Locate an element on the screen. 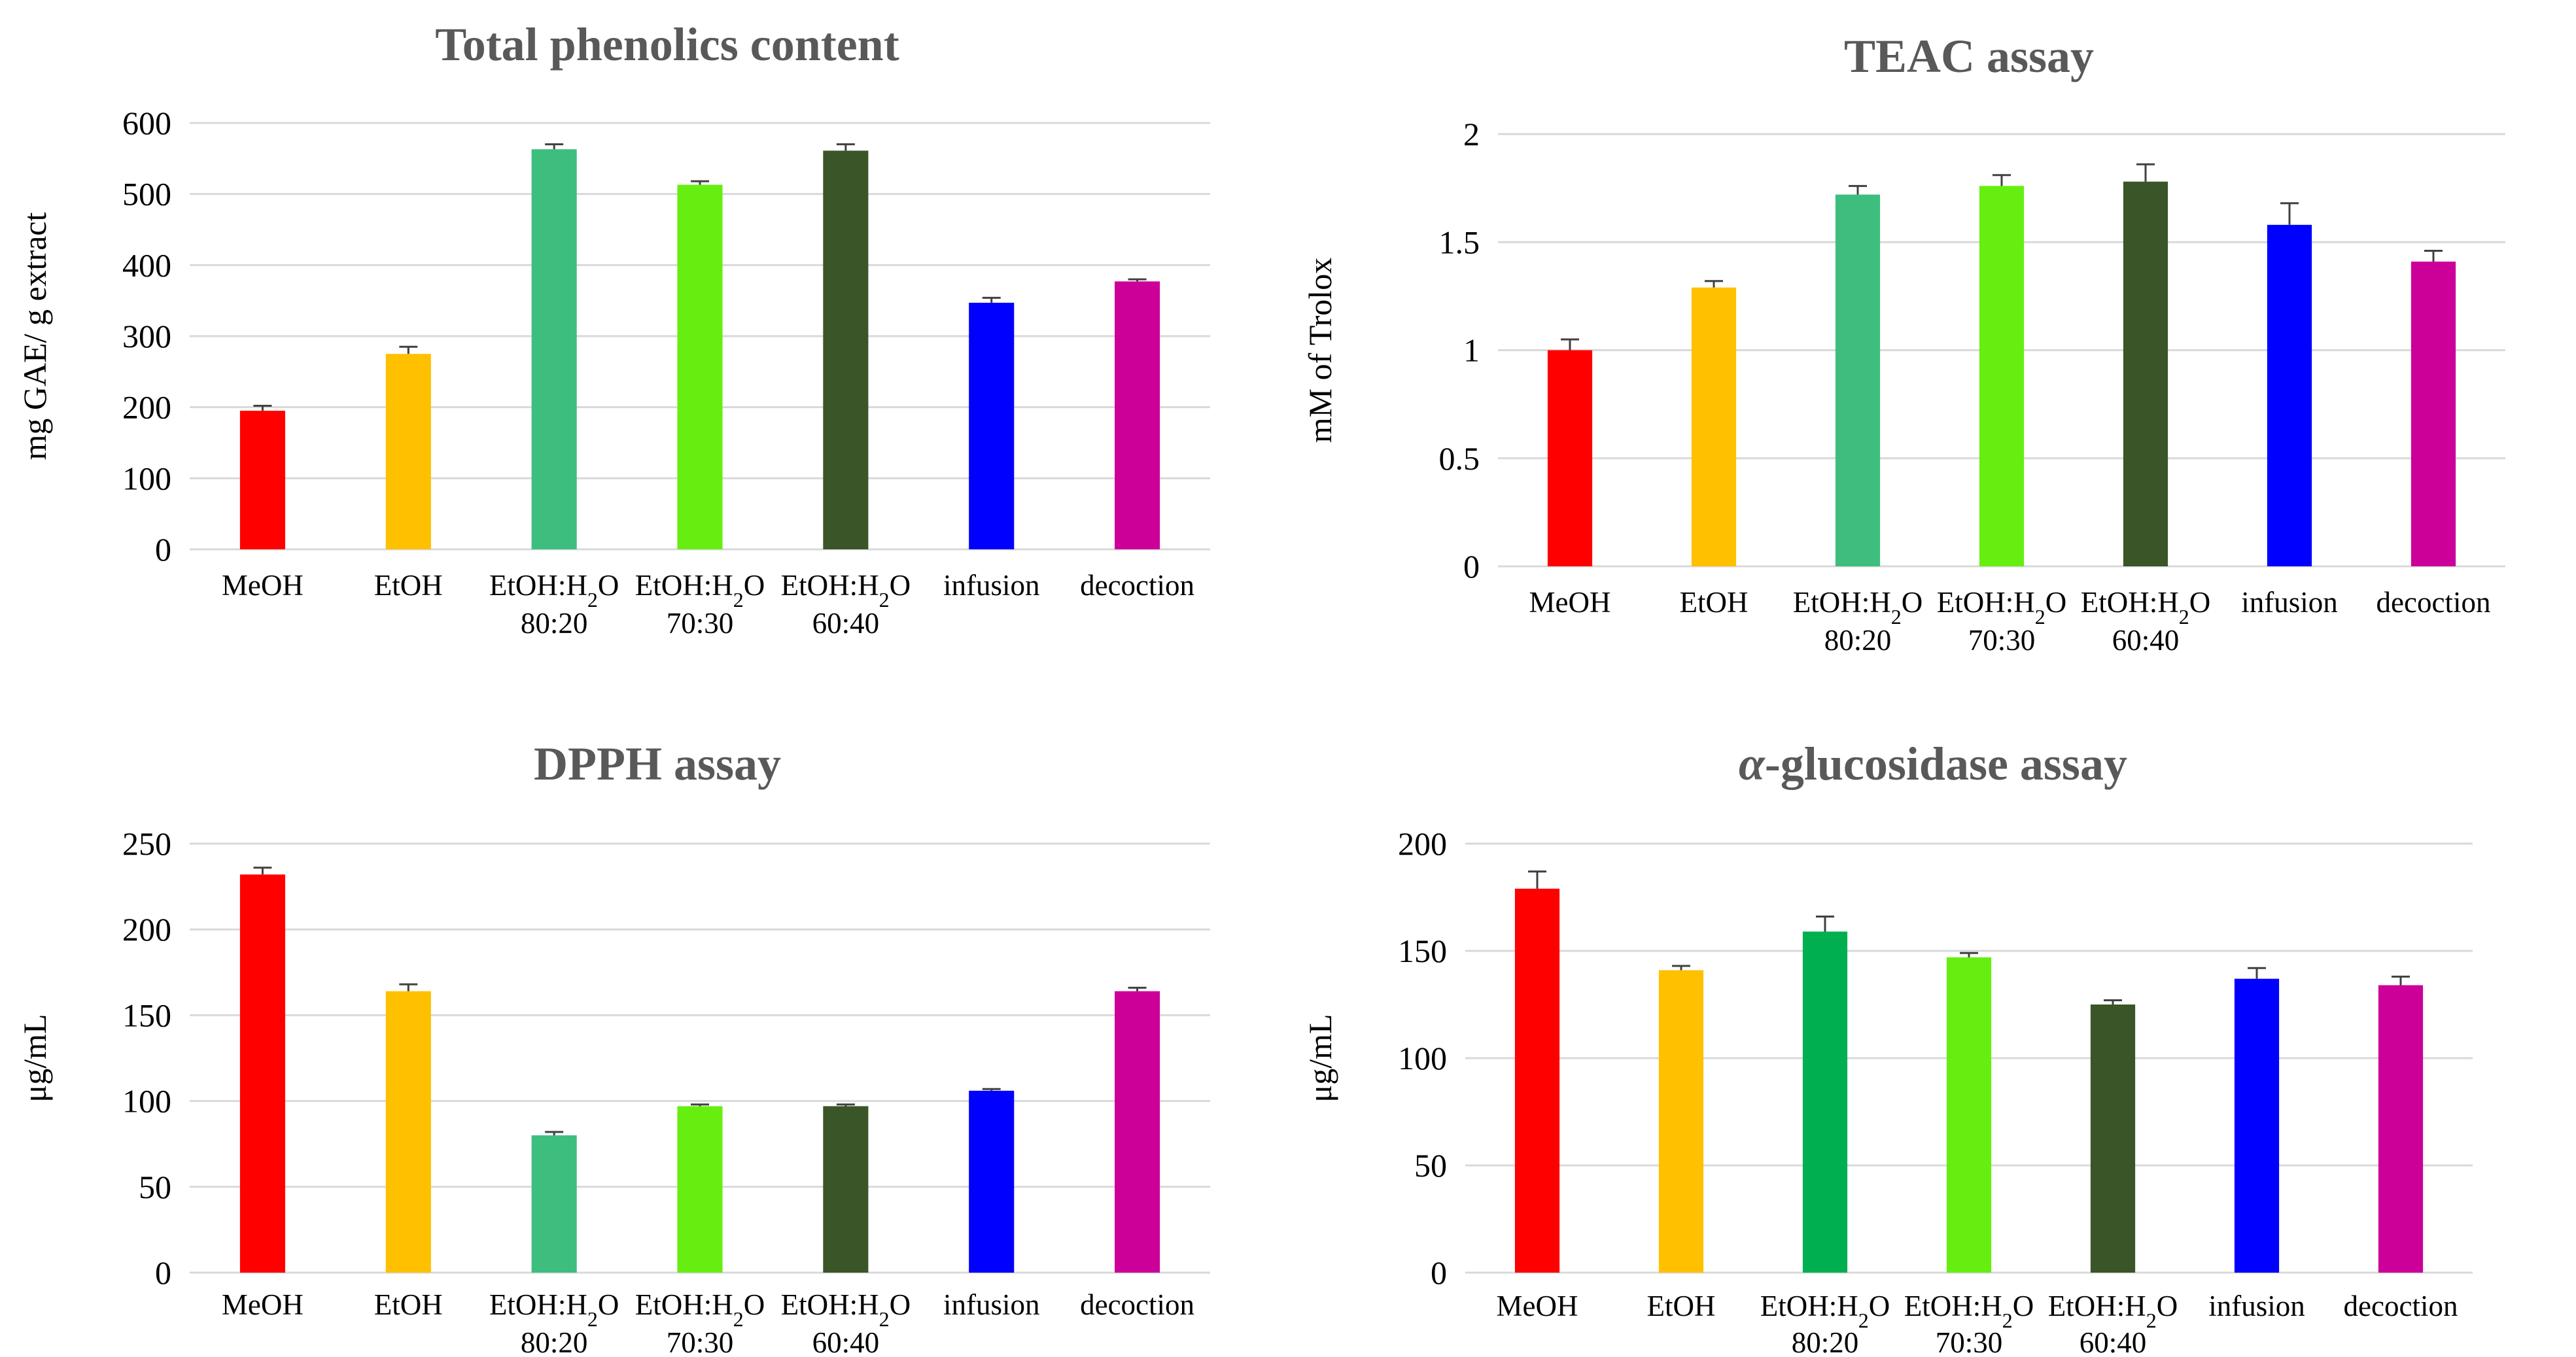 The image size is (2576, 1357). y-tick-label: 300 is located at coordinates (146, 336).